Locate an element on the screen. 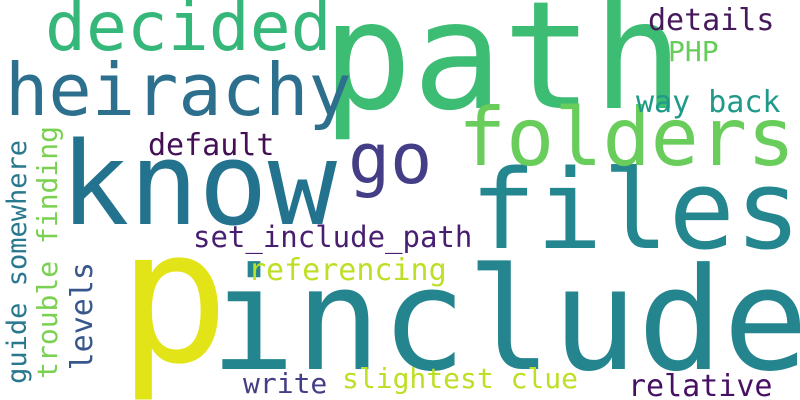 The width and height of the screenshot is (800, 400). word-details: details is located at coordinates (711, 20).